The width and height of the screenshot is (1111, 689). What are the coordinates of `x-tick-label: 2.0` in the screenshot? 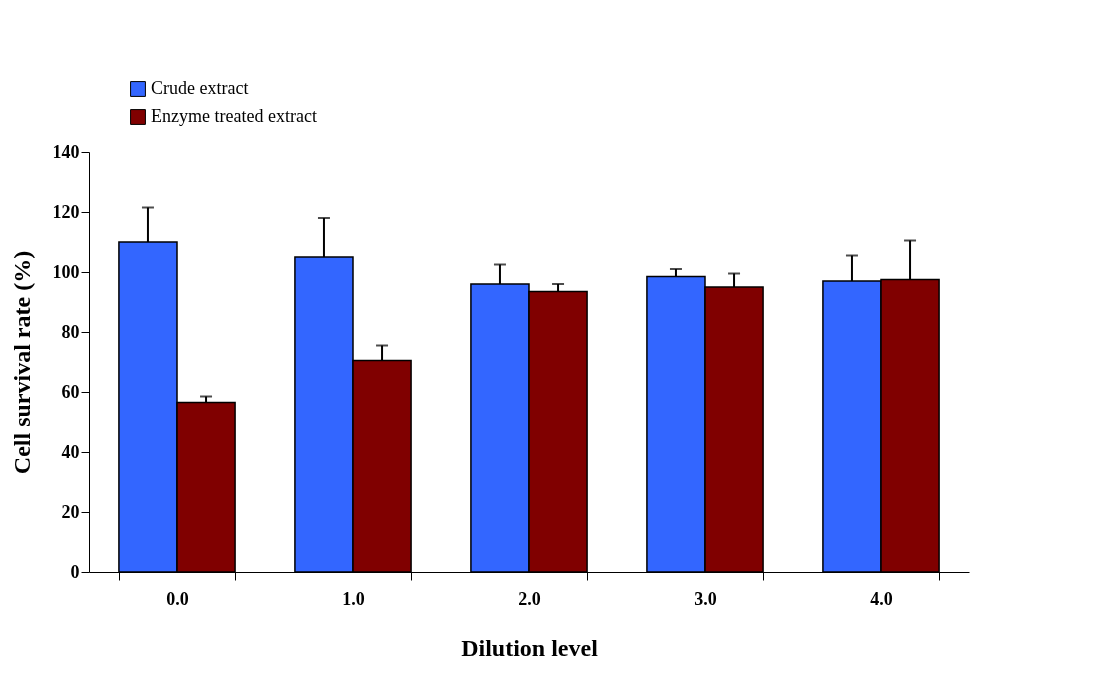 It's located at (529, 598).